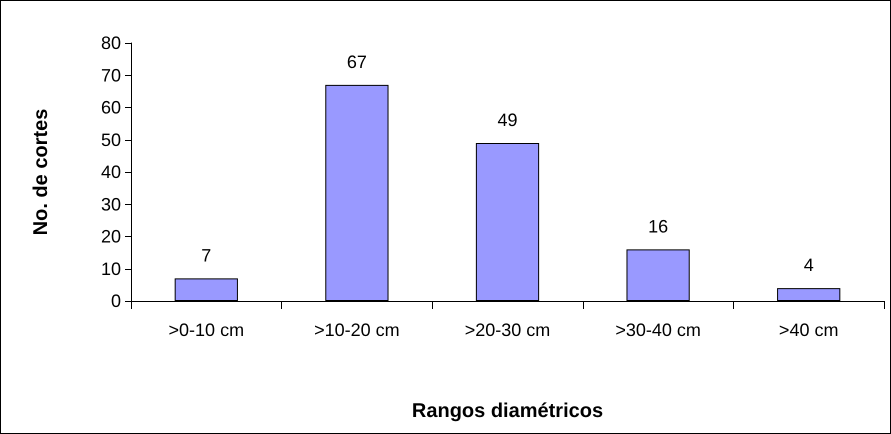 The image size is (891, 434). What do you see at coordinates (508, 411) in the screenshot?
I see `x-axis-title: Rangos diamétricos` at bounding box center [508, 411].